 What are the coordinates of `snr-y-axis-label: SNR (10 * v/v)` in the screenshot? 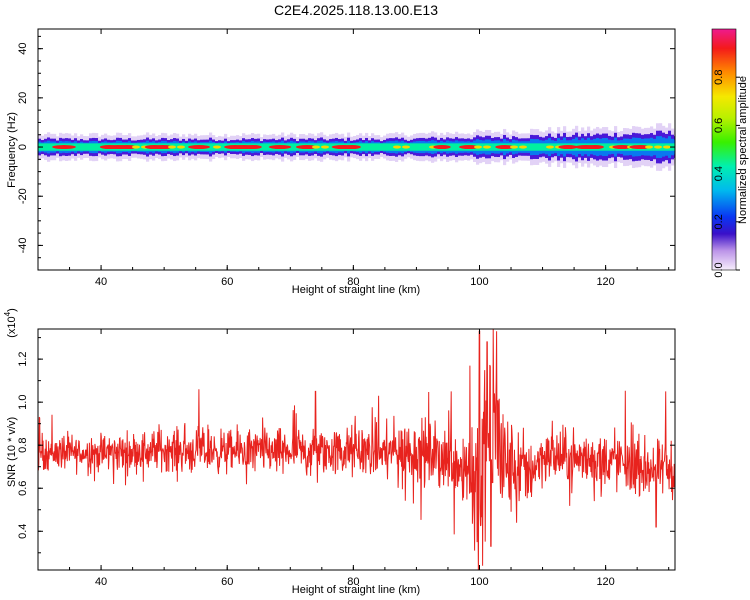 It's located at (12, 452).